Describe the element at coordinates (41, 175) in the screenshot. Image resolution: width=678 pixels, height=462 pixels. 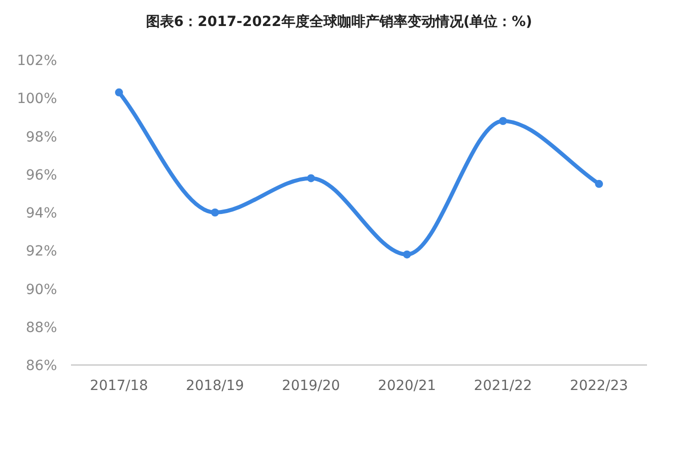
I see `y-tick-label: 96%` at that location.